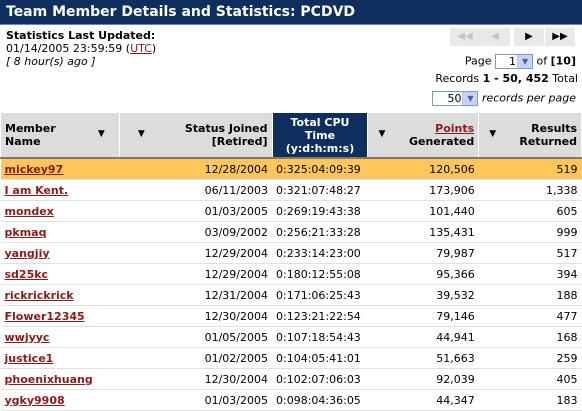 The height and width of the screenshot is (411, 582). What do you see at coordinates (530, 135) in the screenshot?
I see `col-results-returned: ▼ Results Returned` at bounding box center [530, 135].